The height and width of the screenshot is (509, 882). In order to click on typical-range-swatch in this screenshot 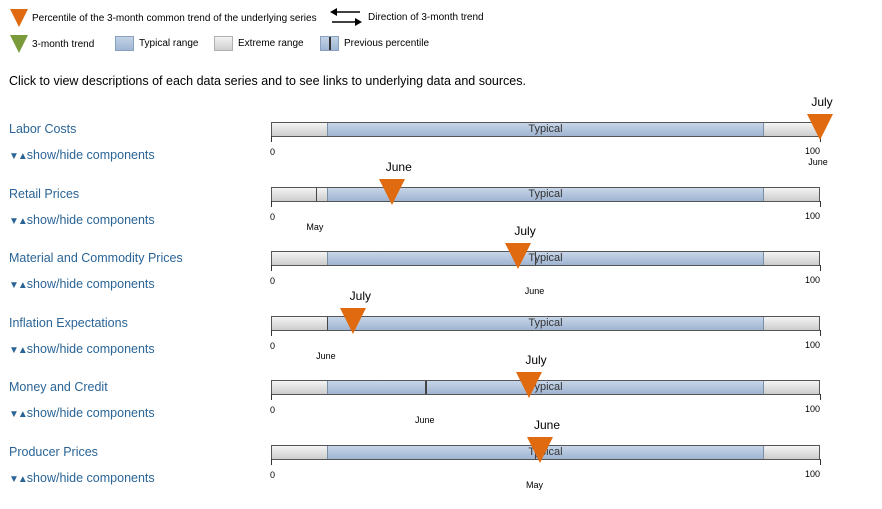, I will do `click(124, 43)`.